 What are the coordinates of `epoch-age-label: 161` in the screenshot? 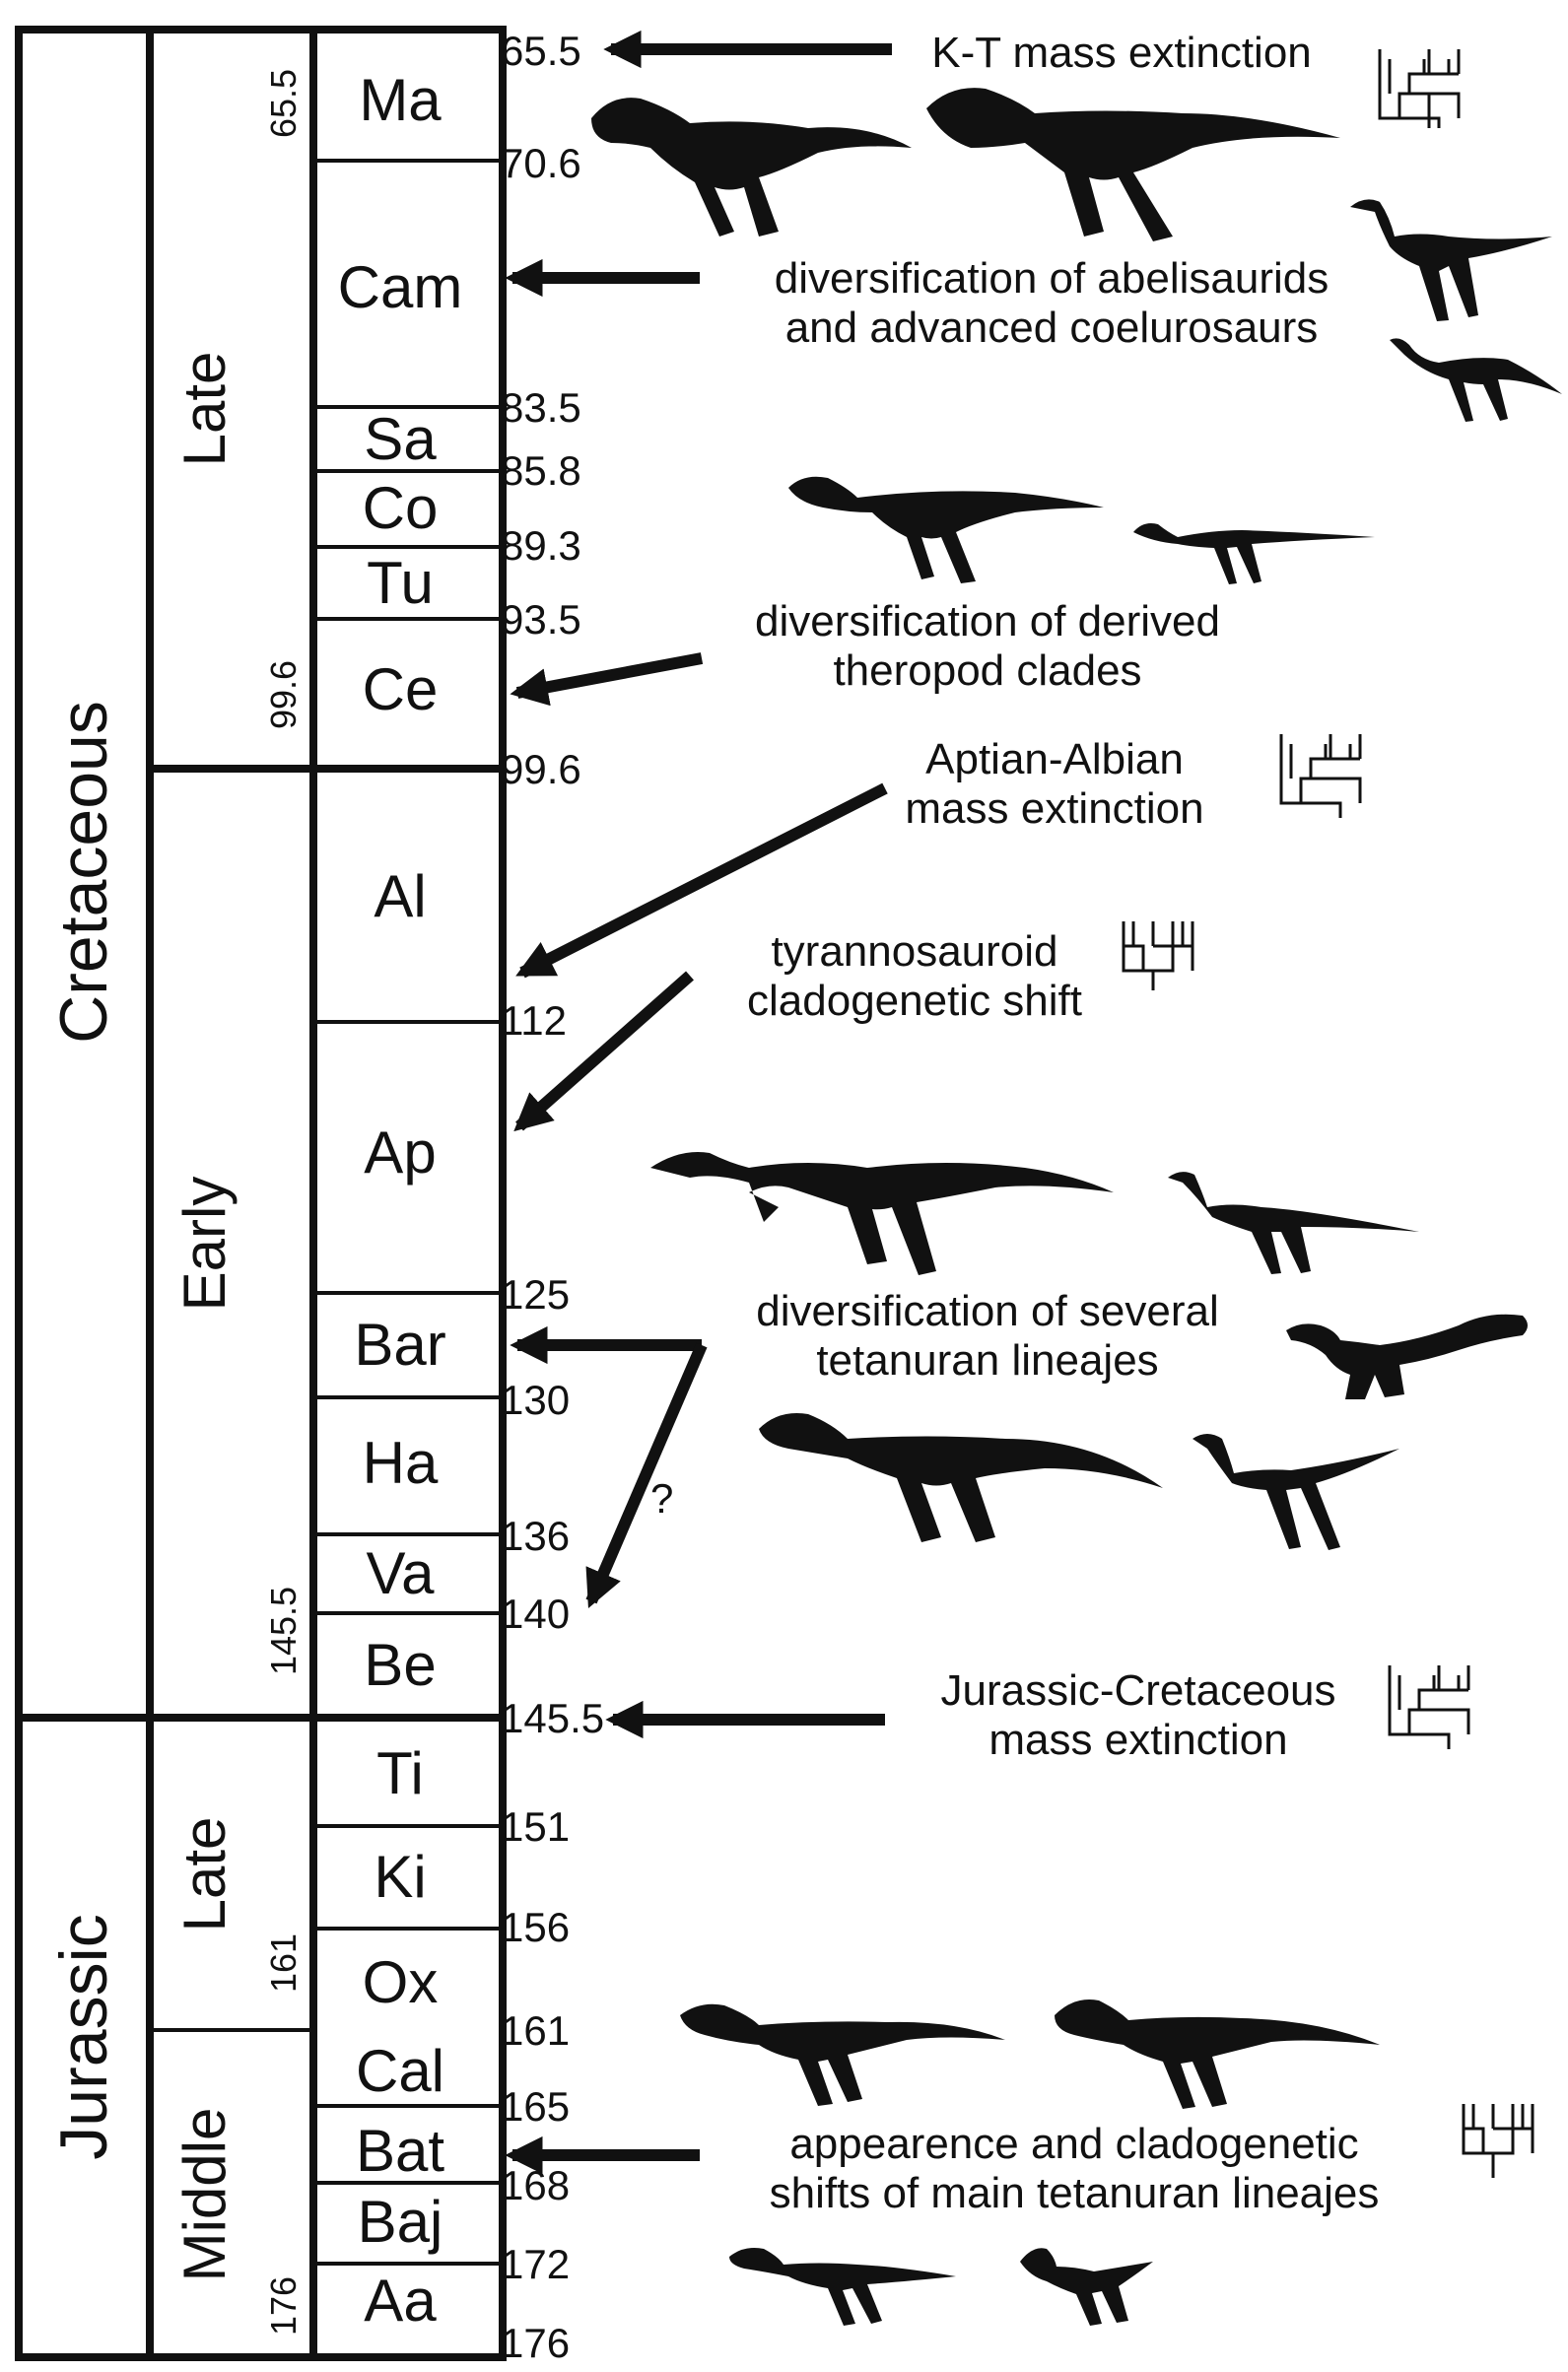 It's located at (283, 1963).